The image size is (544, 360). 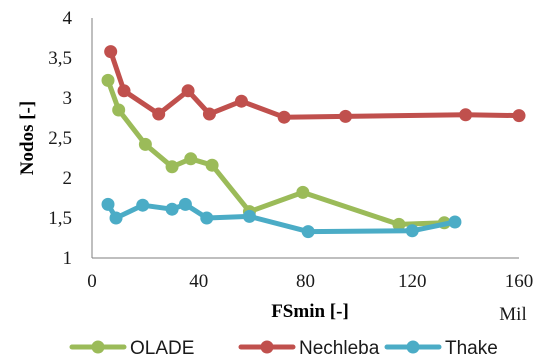 I want to click on legend-label: OLADE, so click(x=162, y=348).